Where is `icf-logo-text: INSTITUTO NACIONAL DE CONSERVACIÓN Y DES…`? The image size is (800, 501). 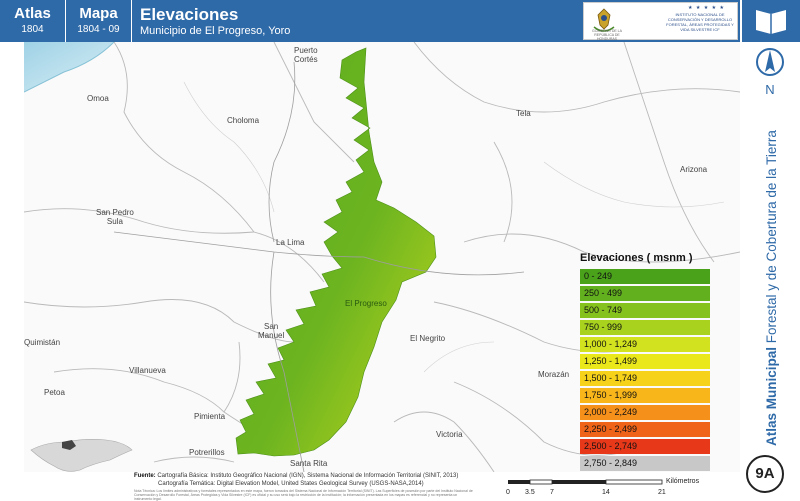 icf-logo-text: INSTITUTO NACIONAL DE CONSERVACIÓN Y DES… is located at coordinates (700, 22).